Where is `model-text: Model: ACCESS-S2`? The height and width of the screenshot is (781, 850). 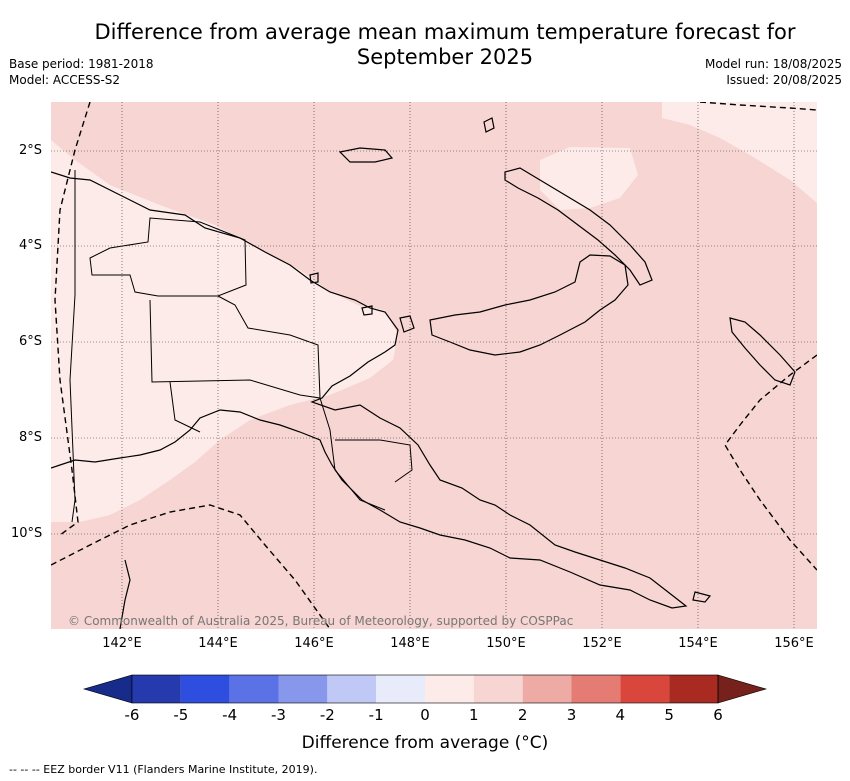
model-text: Model: ACCESS-S2 is located at coordinates (65, 80).